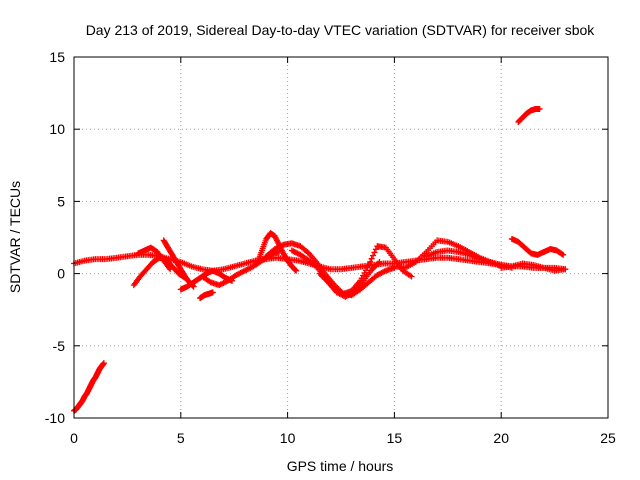 The image size is (640, 480). I want to click on series-prn-l, so click(448, 254).